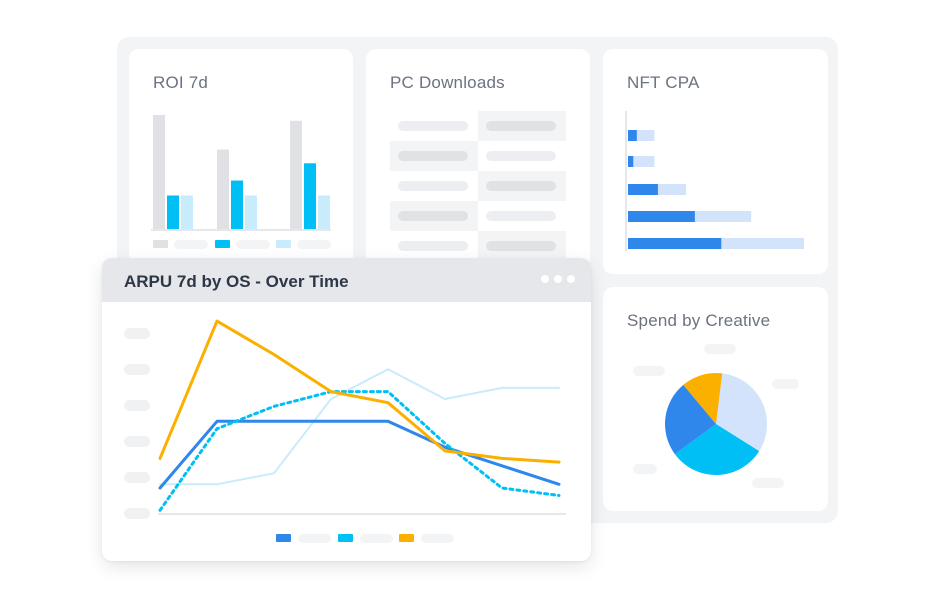  What do you see at coordinates (649, 371) in the screenshot?
I see `pie-label-left` at bounding box center [649, 371].